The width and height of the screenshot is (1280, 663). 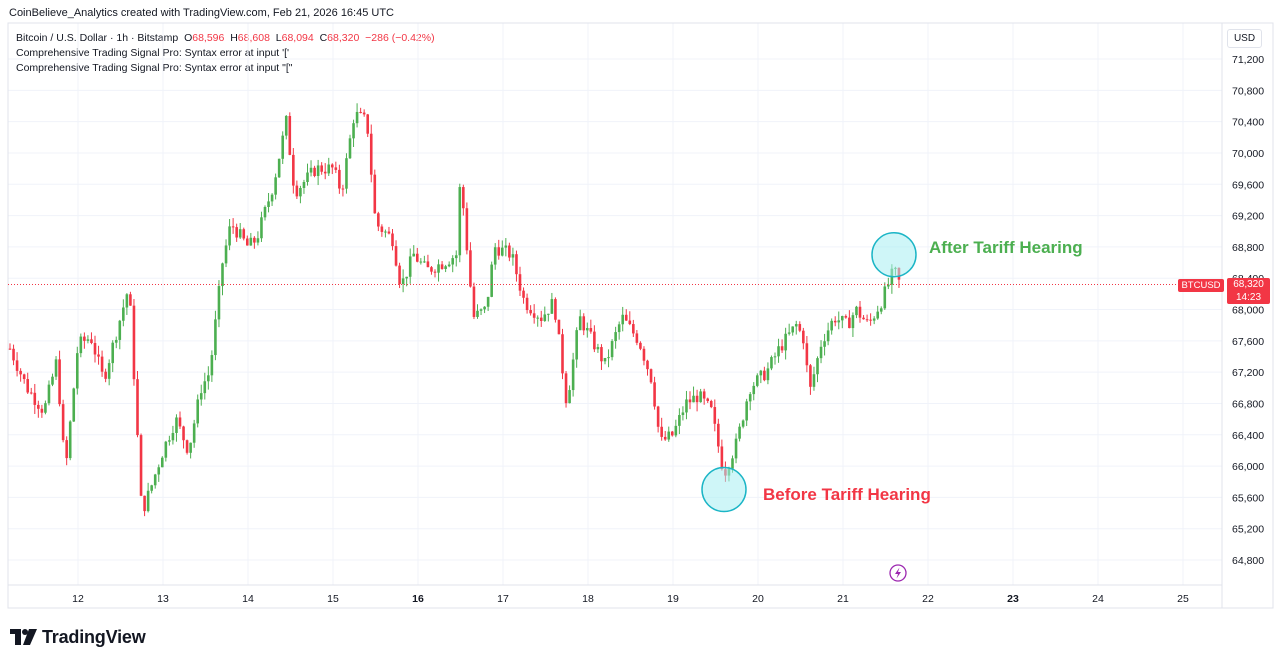 What do you see at coordinates (400, 38) in the screenshot?
I see `legend-change: −286 (−0.42%)` at bounding box center [400, 38].